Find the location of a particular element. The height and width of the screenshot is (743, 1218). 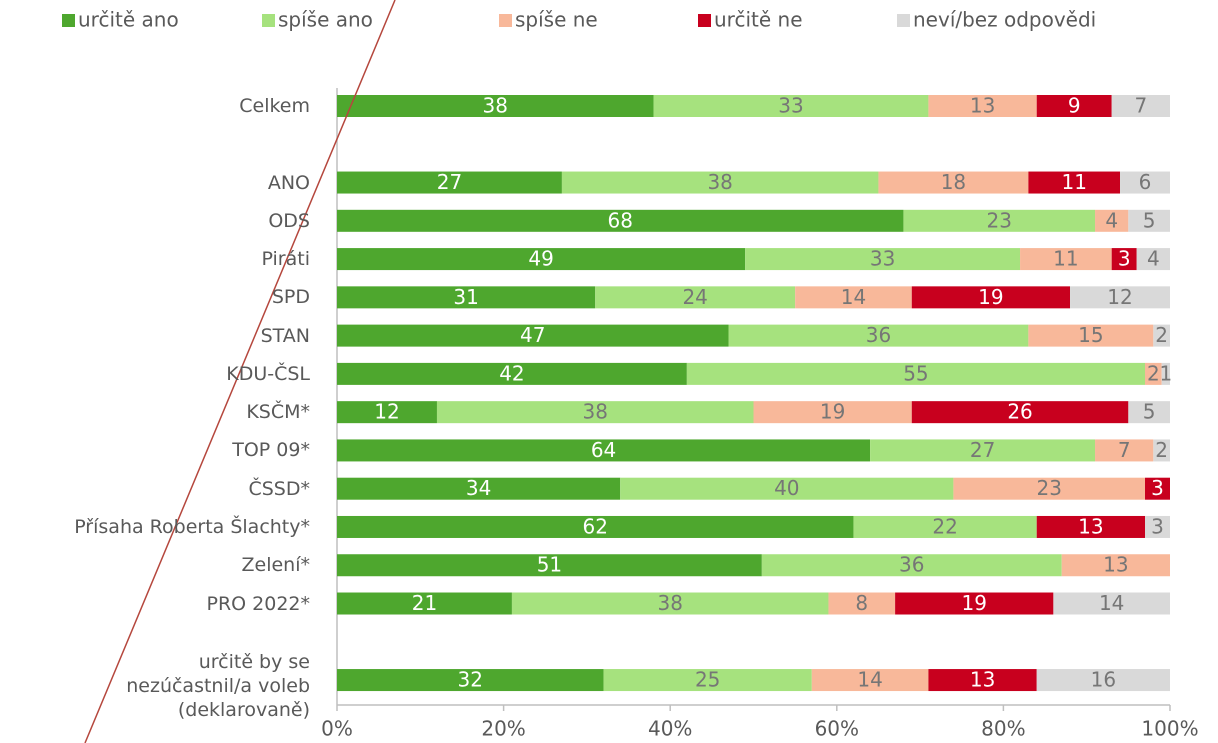

data-label: 51 is located at coordinates (549, 565).